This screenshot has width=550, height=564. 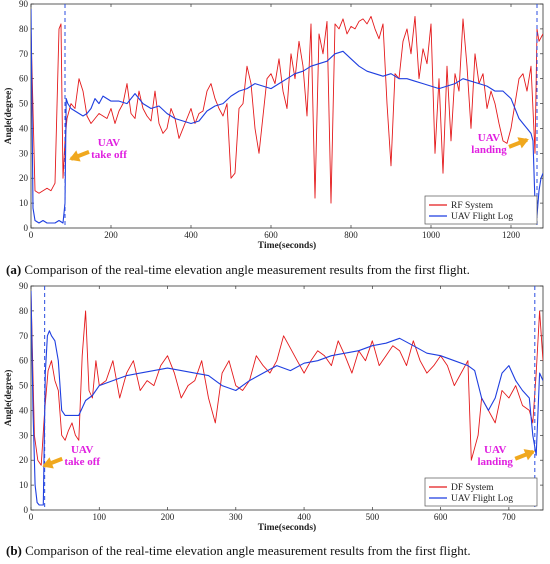 I want to click on caption-a-letter: (a), so click(x=14, y=269).